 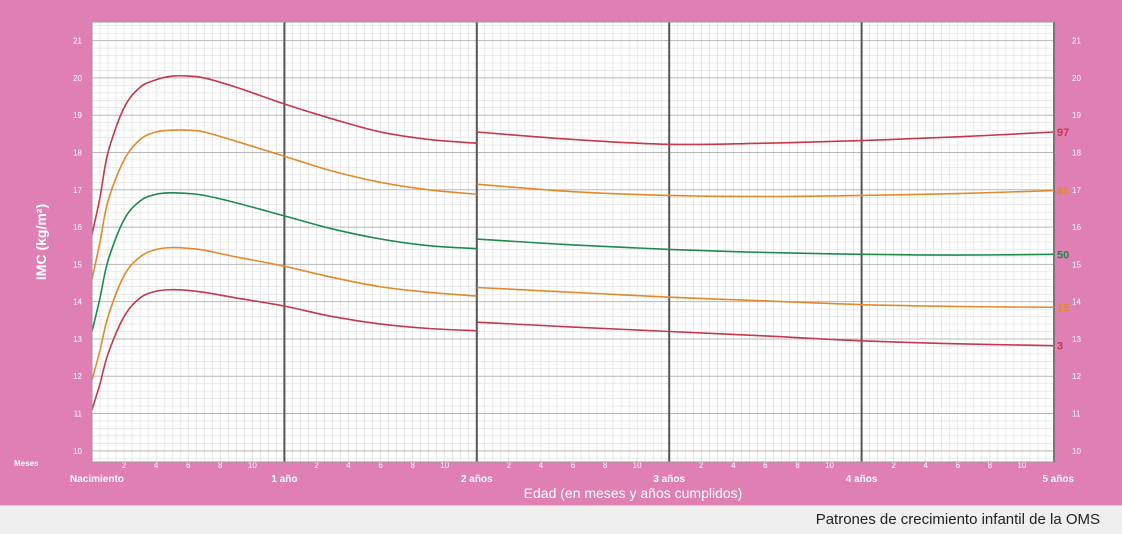 I want to click on y-tick-label-left: 19, so click(x=77, y=115).